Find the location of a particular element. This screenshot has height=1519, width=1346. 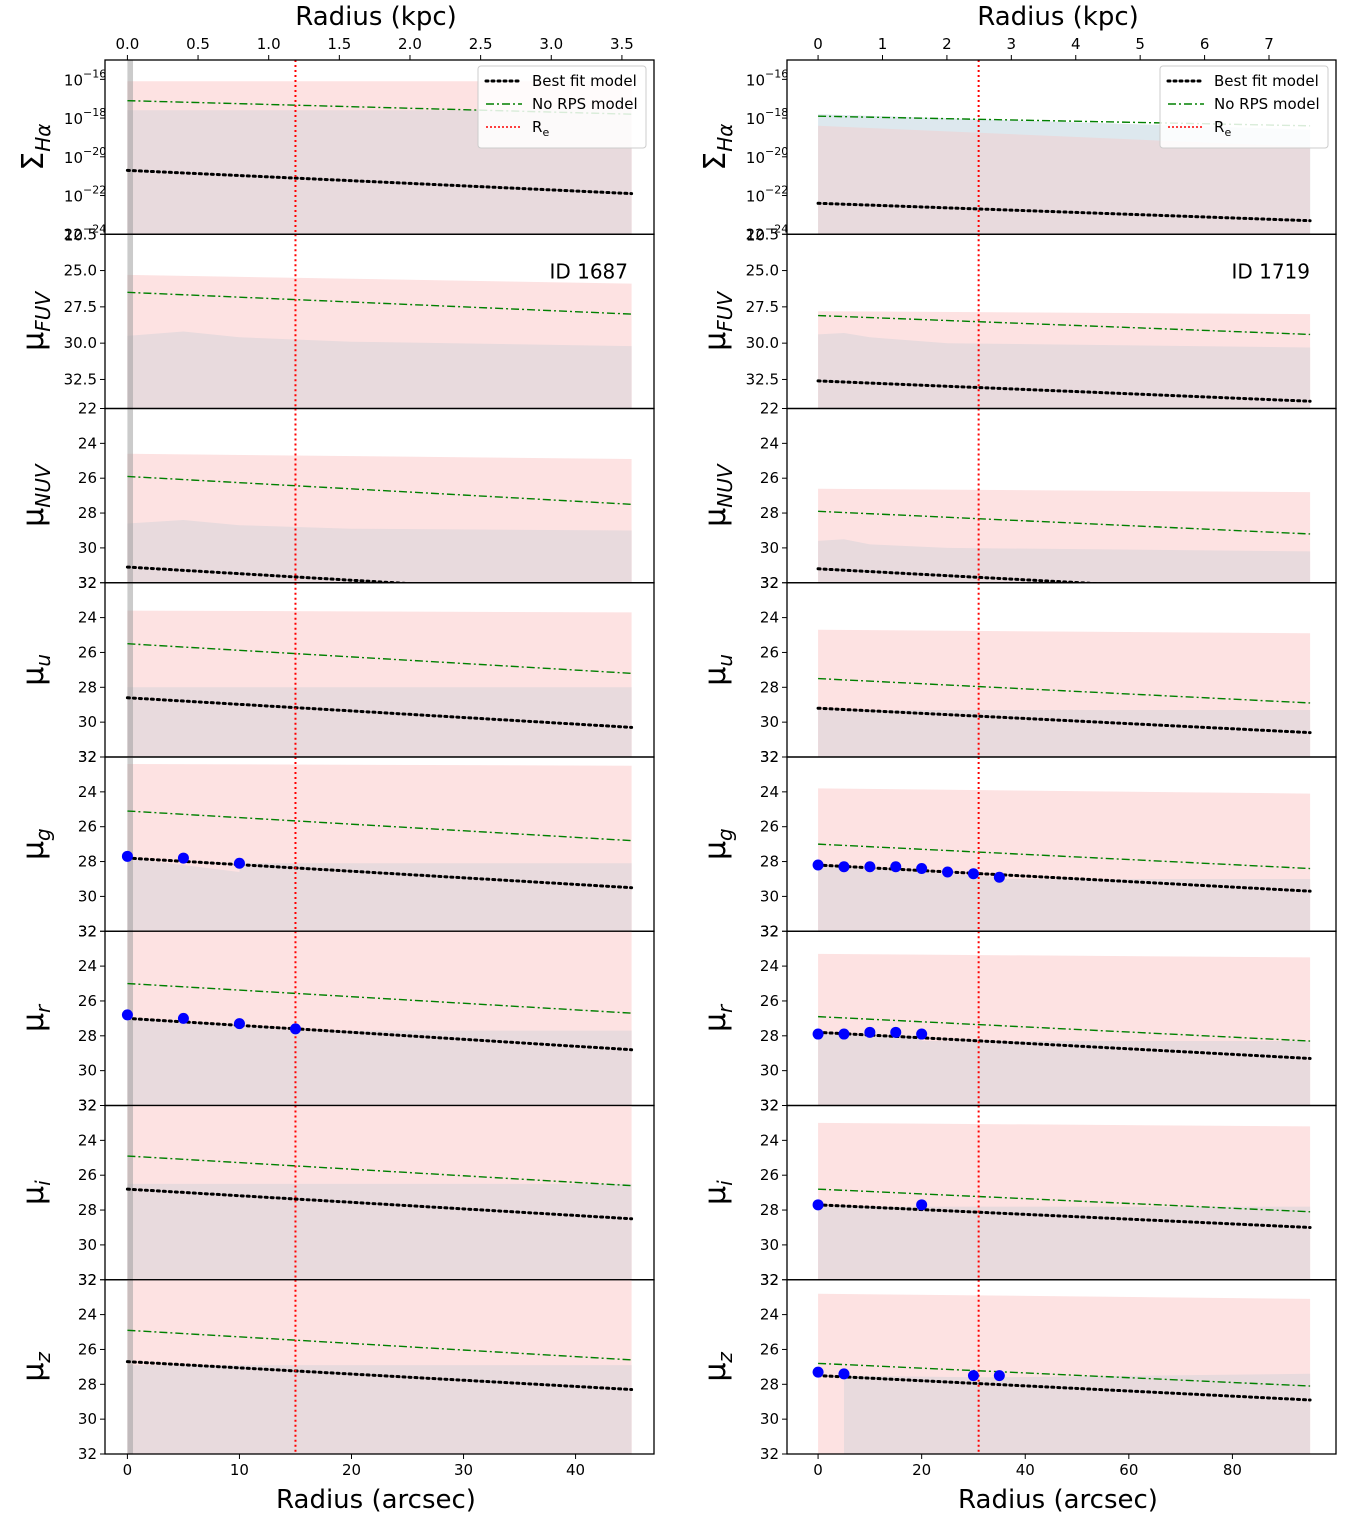

ylabel: μu is located at coordinates (35, 670).